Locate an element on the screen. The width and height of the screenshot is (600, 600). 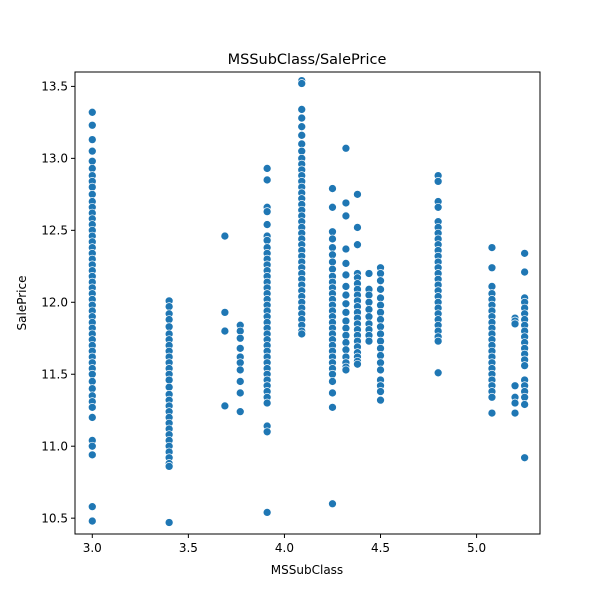
y-tick-label: 12.5 is located at coordinates (54, 231).